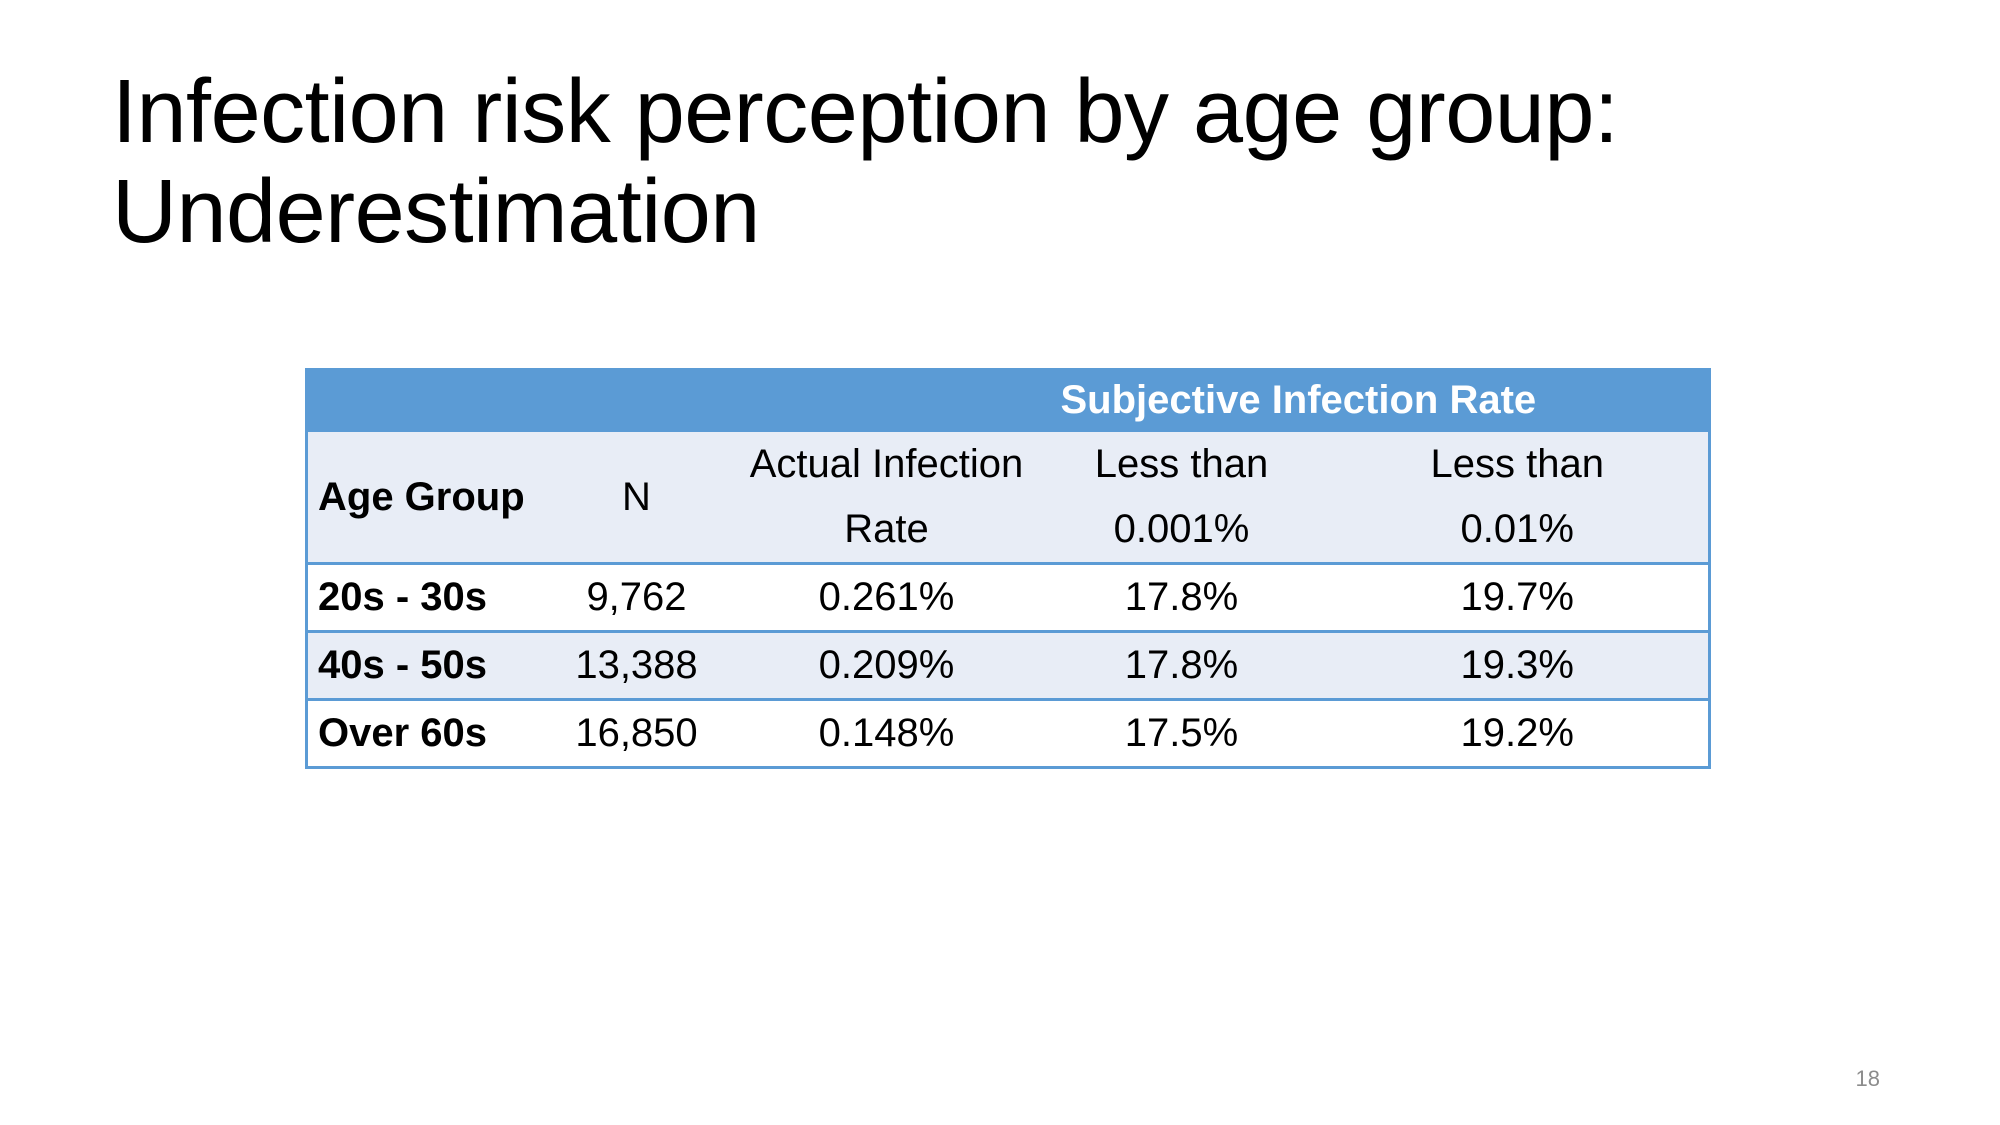  What do you see at coordinates (1518, 733) in the screenshot?
I see `less-than-001-cell: 19.2%` at bounding box center [1518, 733].